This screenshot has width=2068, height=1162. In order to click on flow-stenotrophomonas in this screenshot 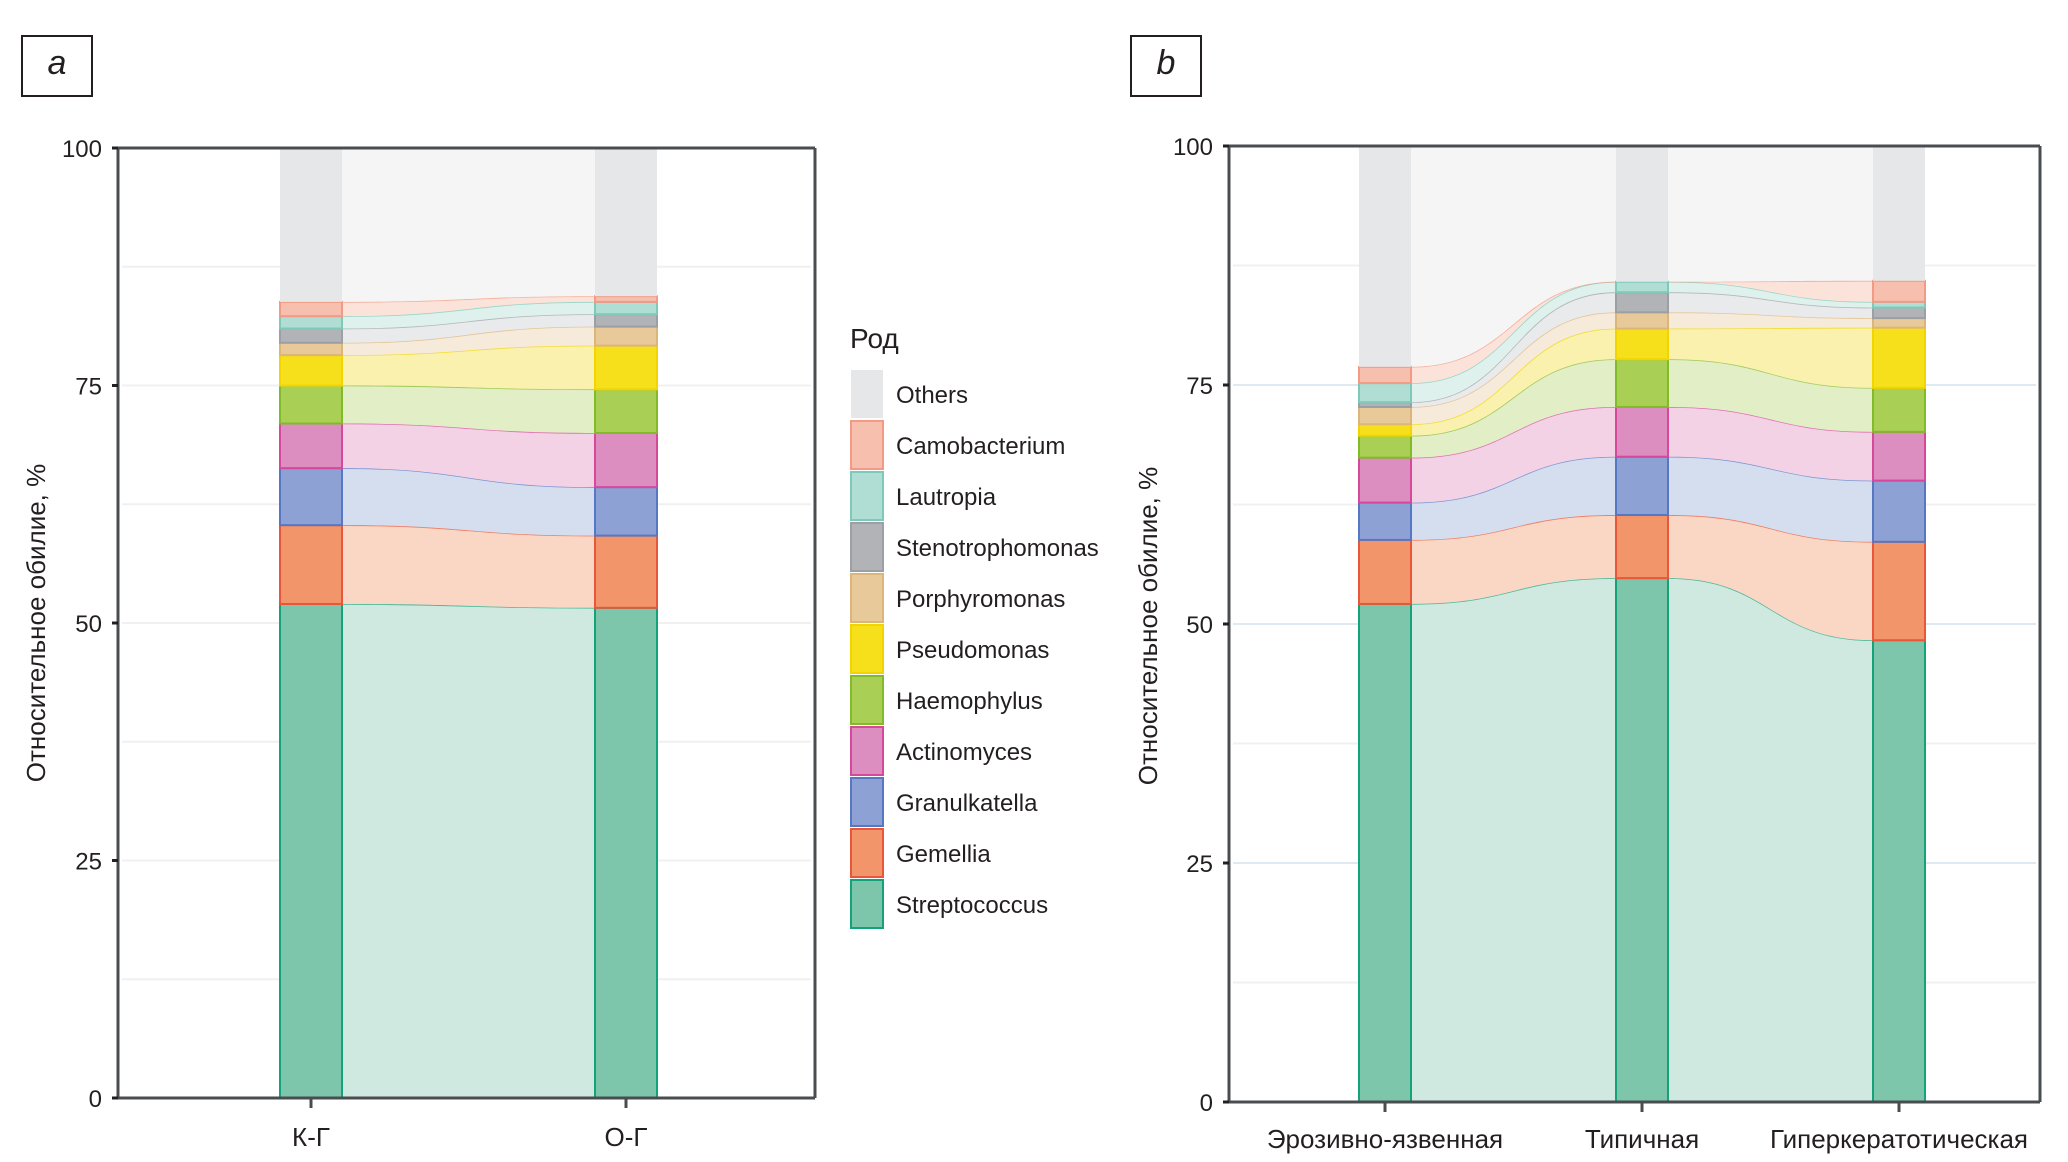, I will do `click(468, 328)`.